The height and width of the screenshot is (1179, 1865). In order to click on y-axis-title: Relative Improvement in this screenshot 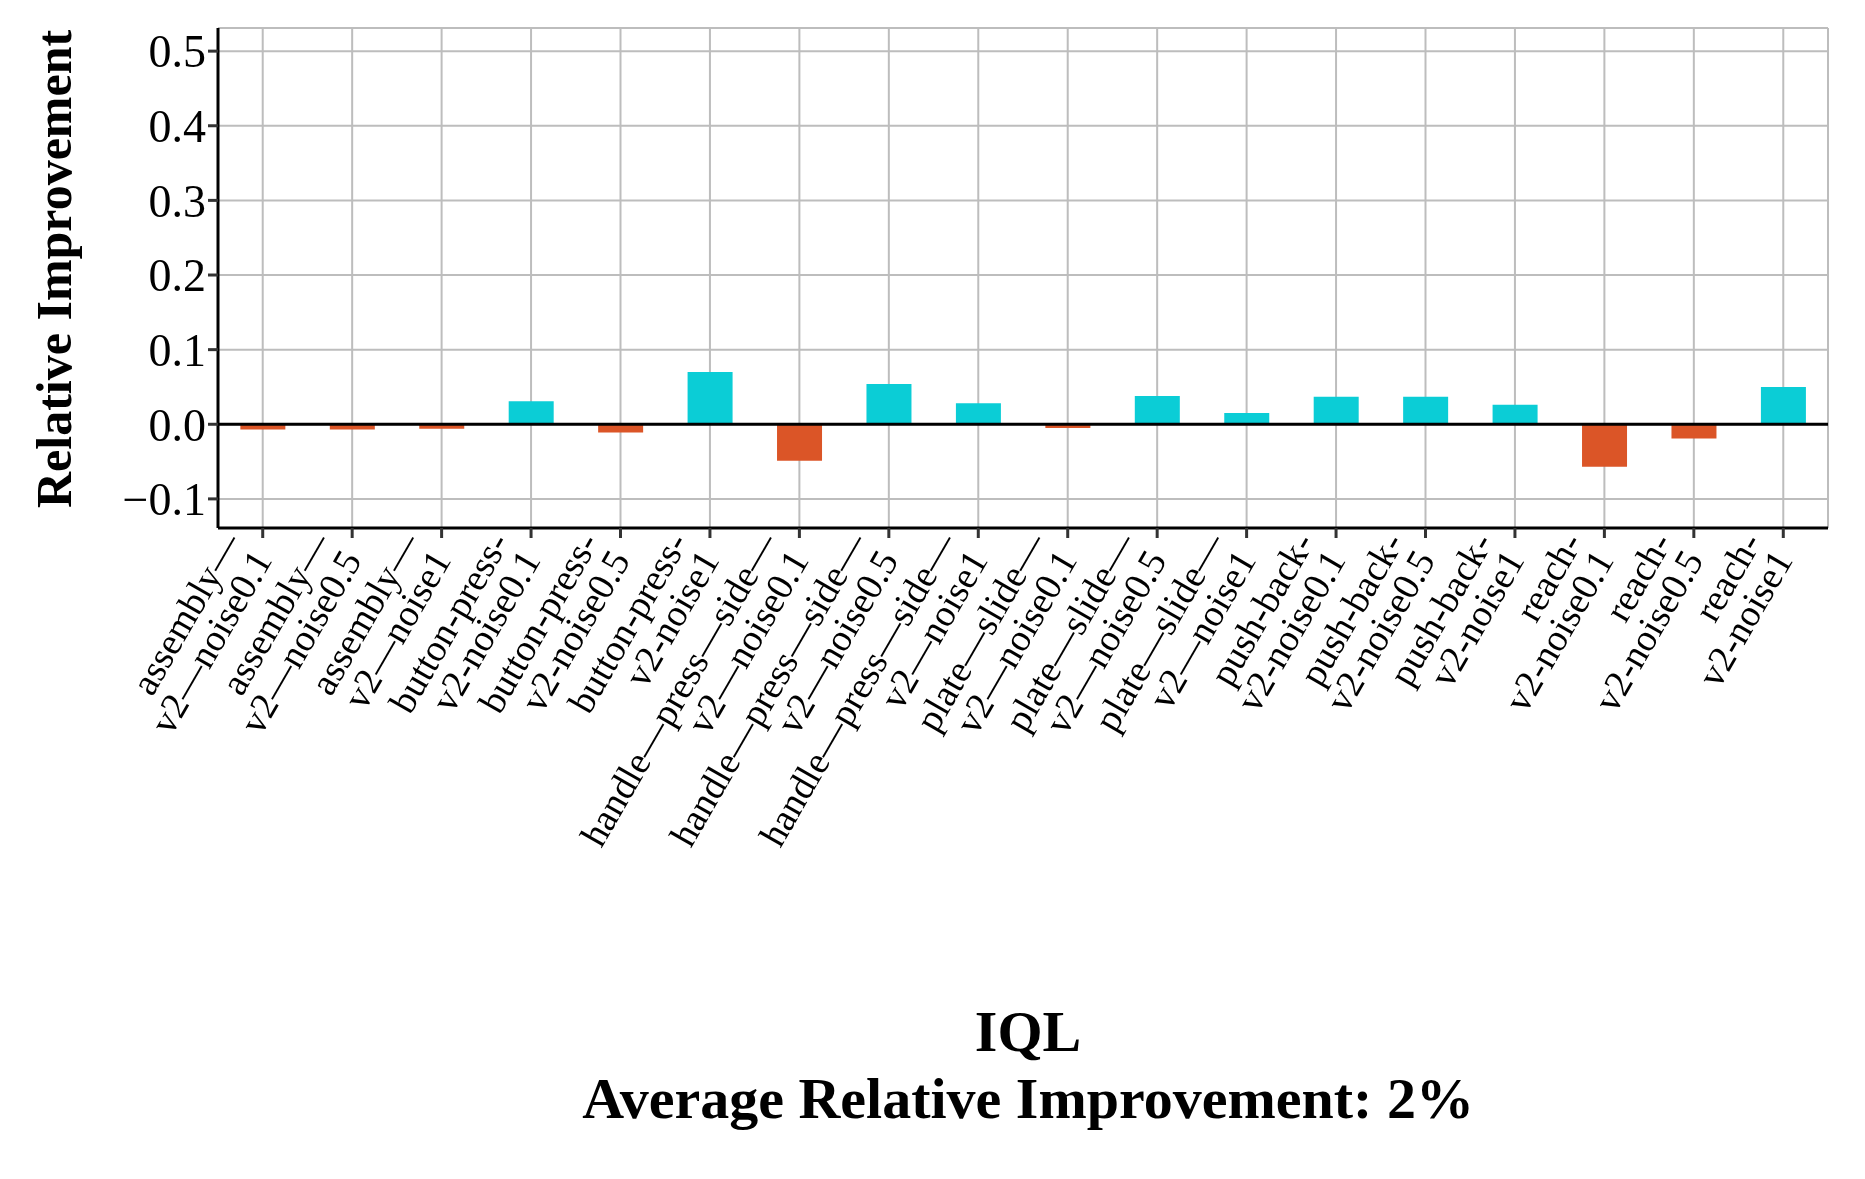, I will do `click(53, 268)`.